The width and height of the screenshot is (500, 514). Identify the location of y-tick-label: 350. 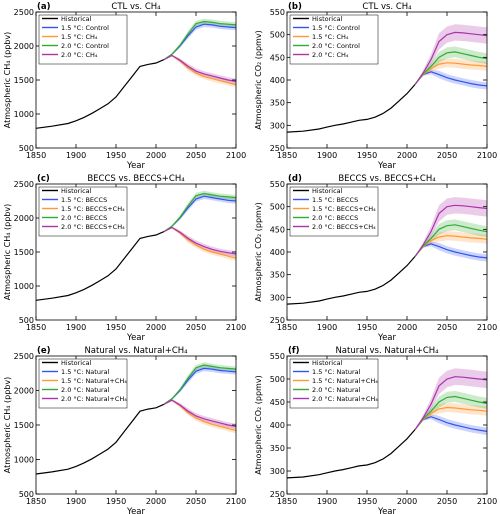
(277, 275).